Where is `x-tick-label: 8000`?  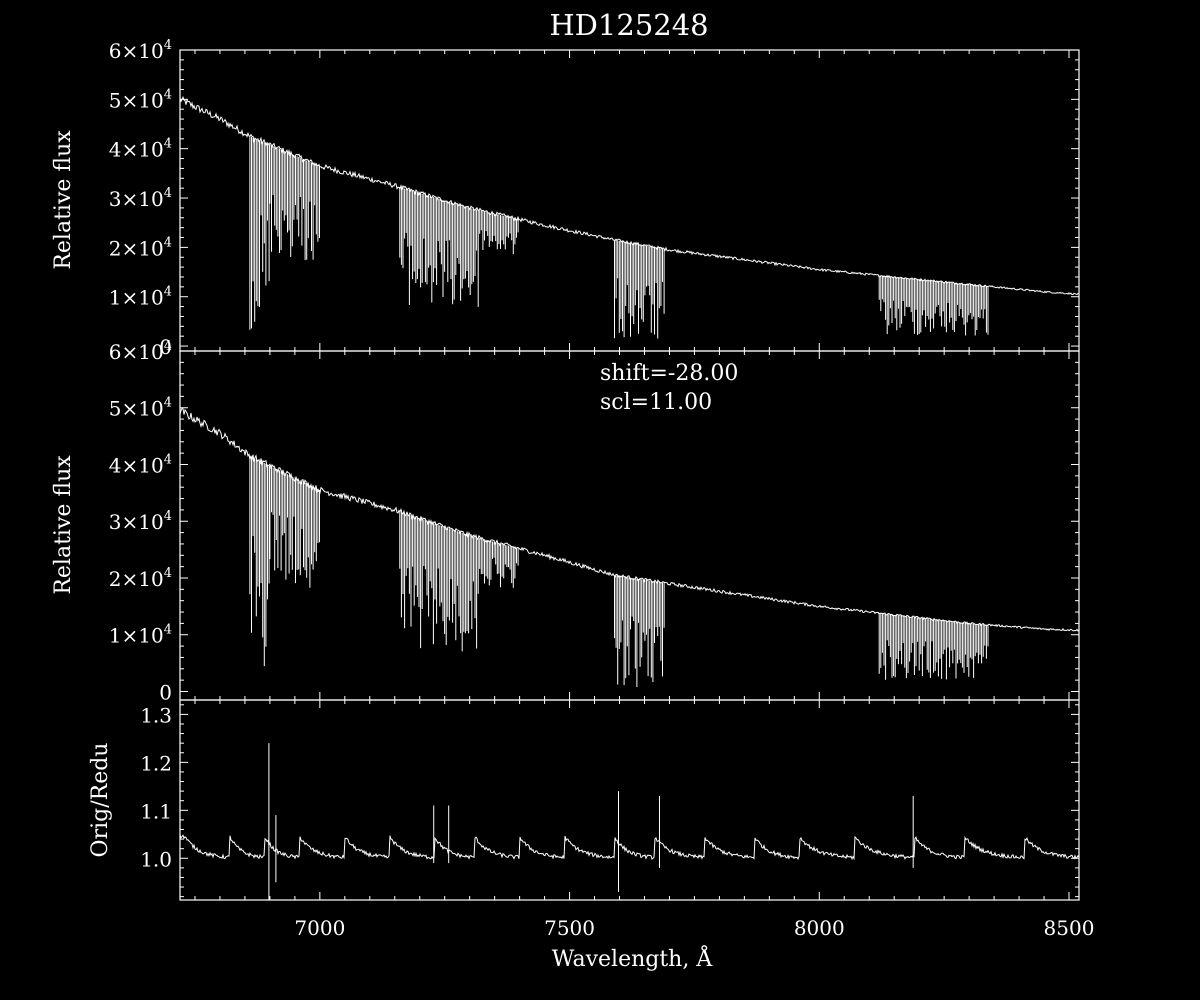
x-tick-label: 8000 is located at coordinates (819, 928).